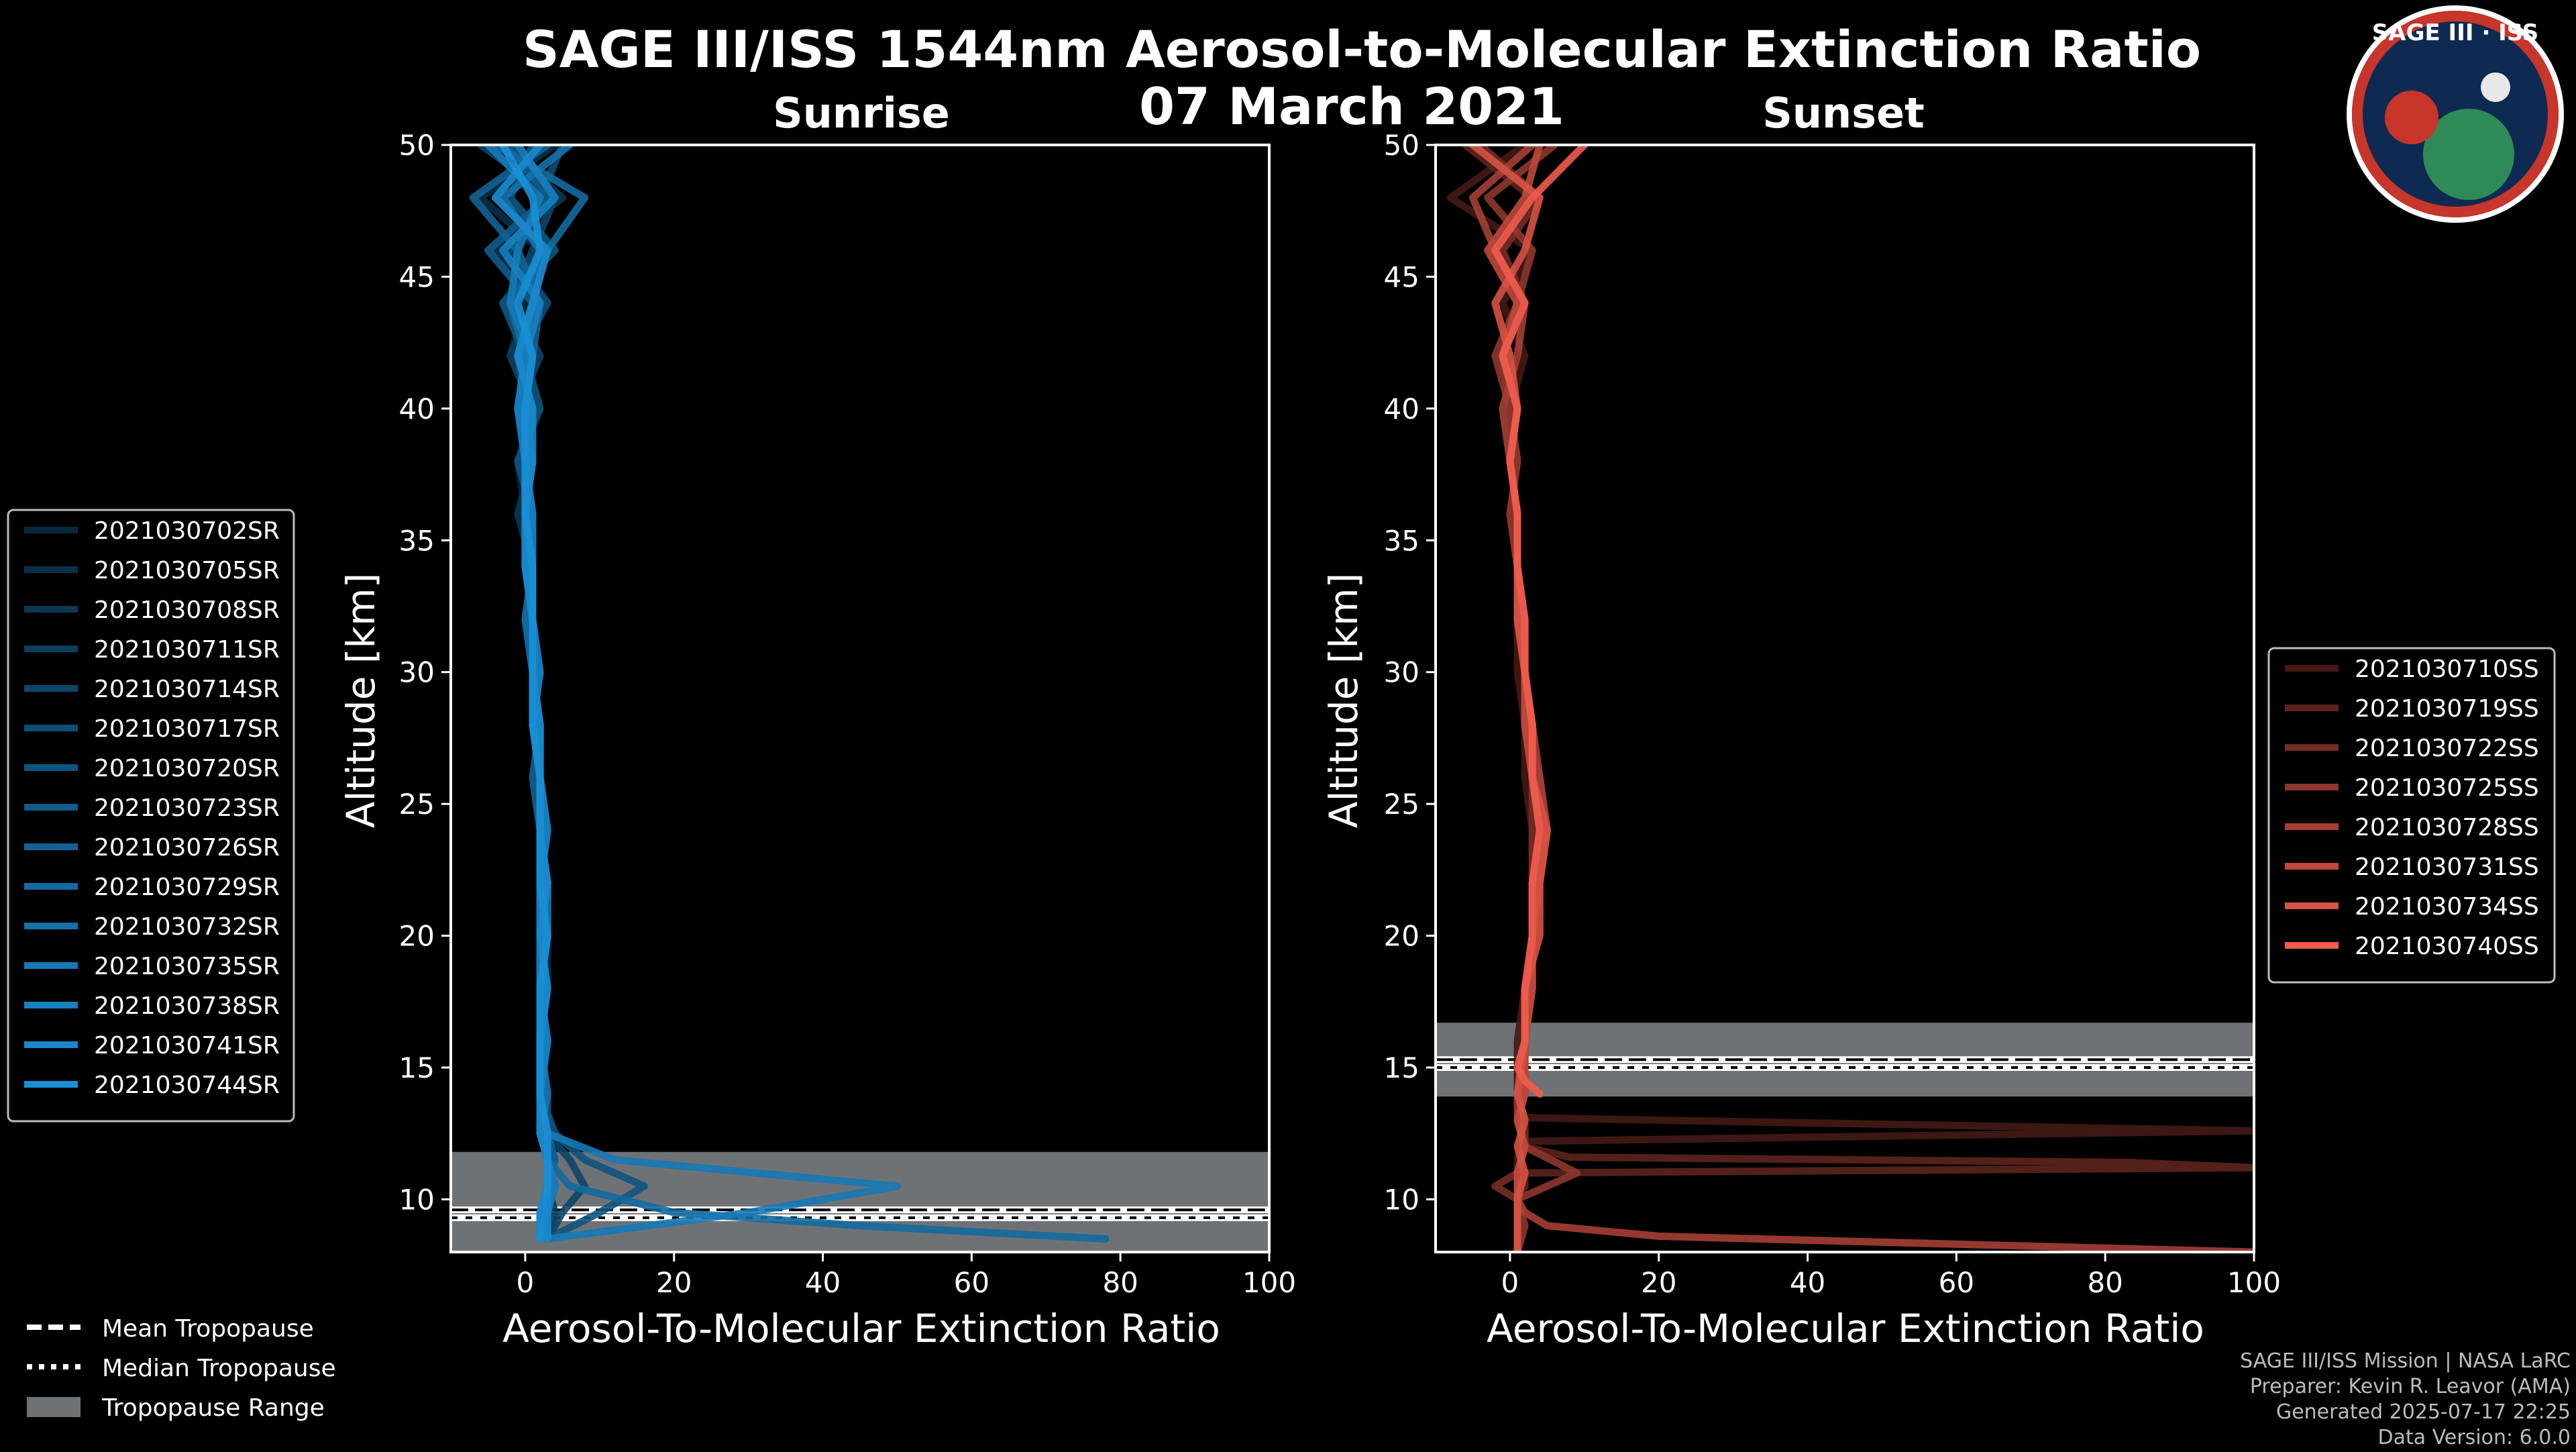  What do you see at coordinates (2254, 1283) in the screenshot?
I see `x-tick-label-sunset-100: 100` at bounding box center [2254, 1283].